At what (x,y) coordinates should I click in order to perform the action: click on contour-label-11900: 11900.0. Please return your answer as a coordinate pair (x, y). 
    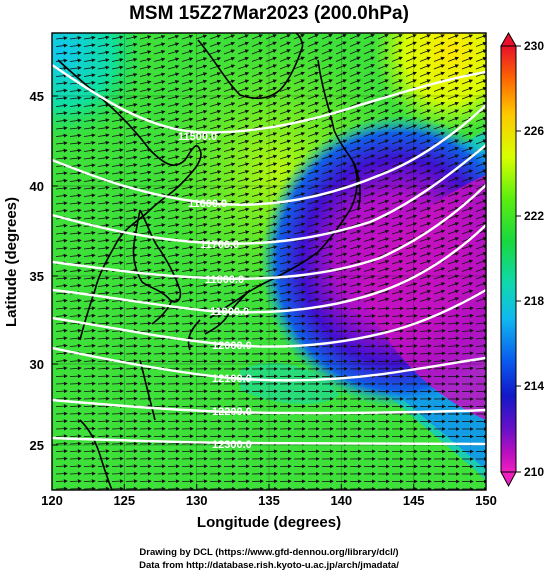
    Looking at the image, I should click on (229, 312).